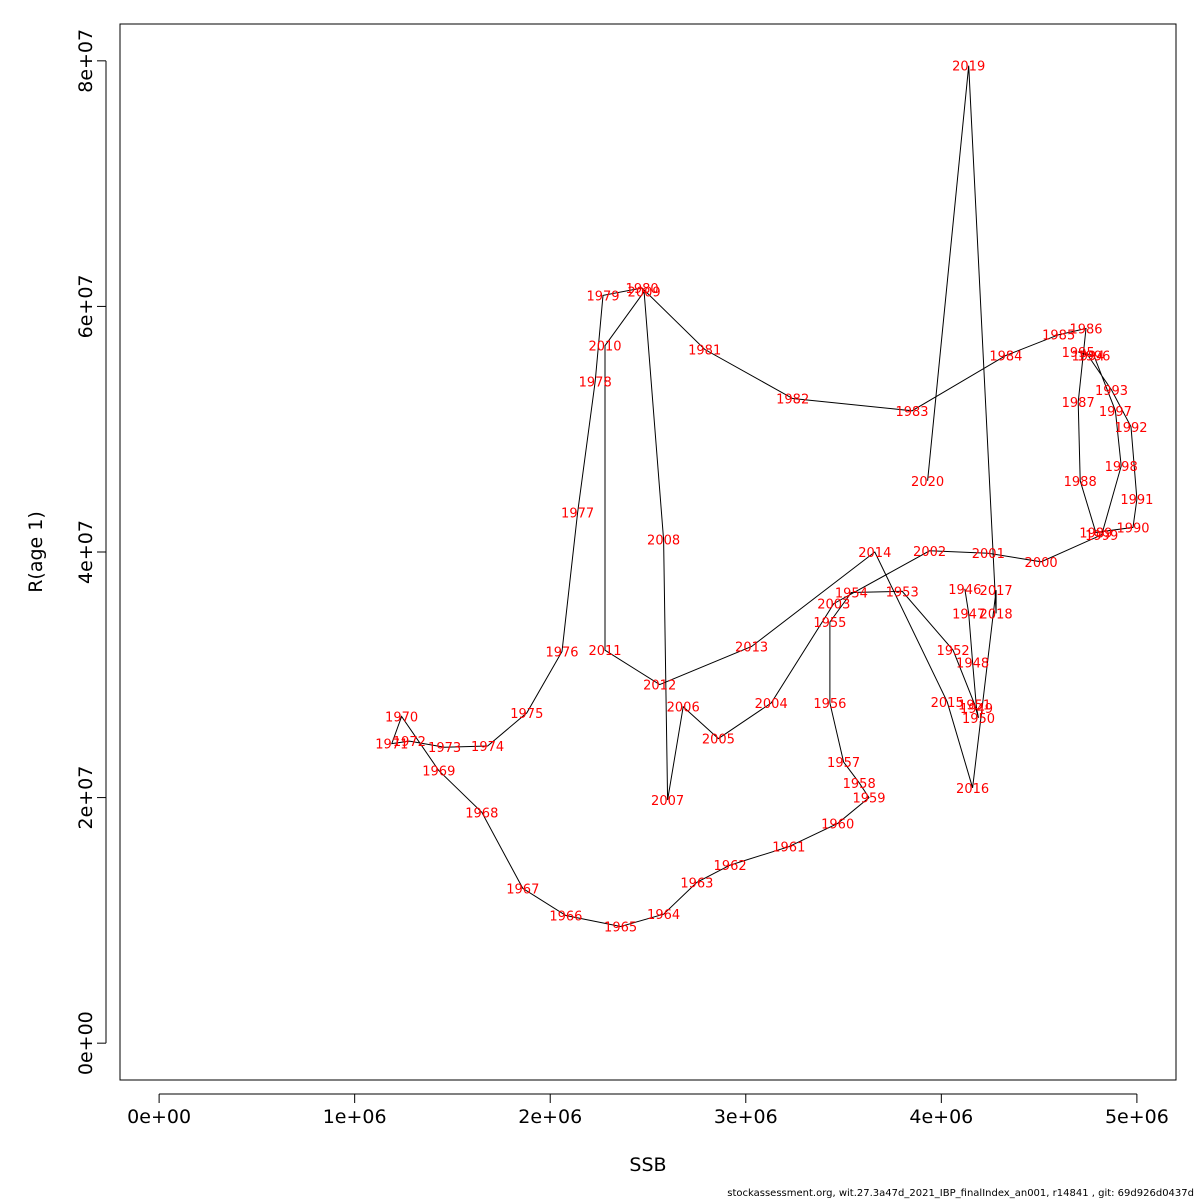 The height and width of the screenshot is (1200, 1200). Describe the element at coordinates (86, 1043) in the screenshot. I see `y-tick-label: 0e+00` at that location.